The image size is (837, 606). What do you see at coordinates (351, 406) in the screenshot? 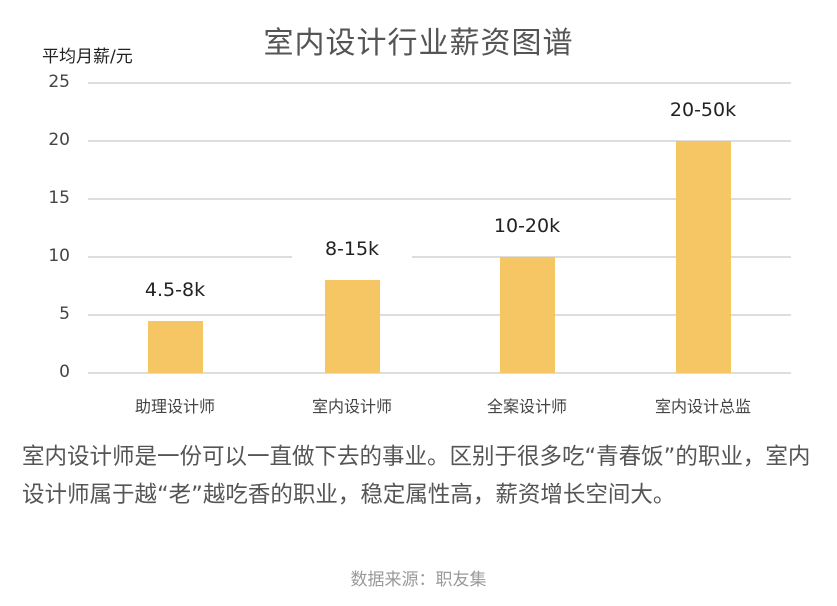
I see `x-tick-label: 室内设计师` at bounding box center [351, 406].